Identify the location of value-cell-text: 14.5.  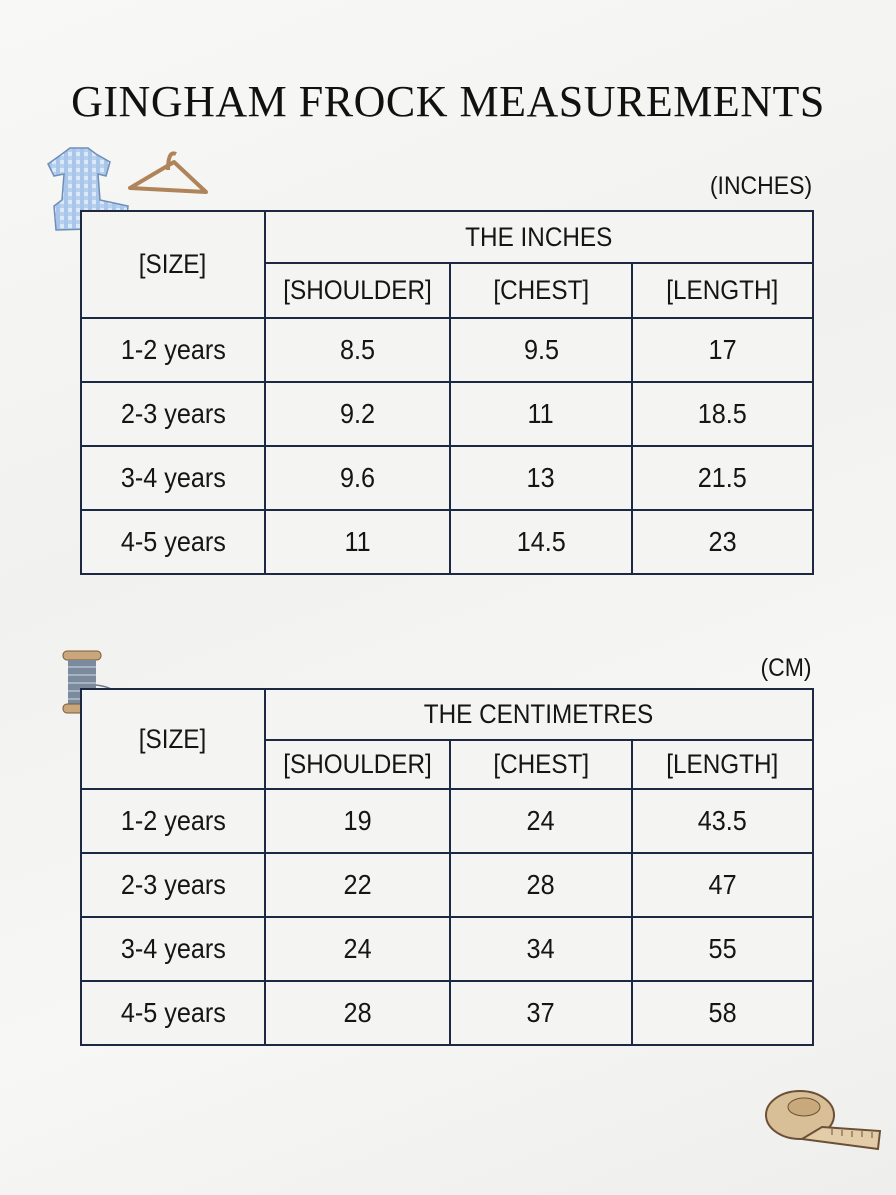
(541, 541).